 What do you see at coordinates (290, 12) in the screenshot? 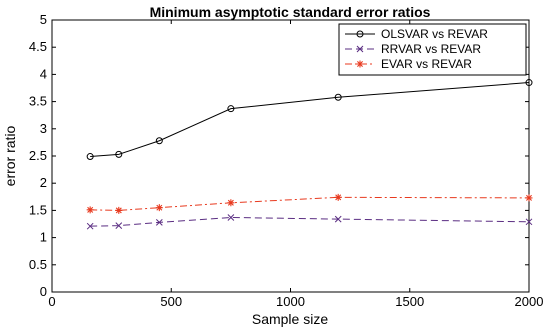
I see `chart-title: Minimum asymptotic standard error ratios` at bounding box center [290, 12].